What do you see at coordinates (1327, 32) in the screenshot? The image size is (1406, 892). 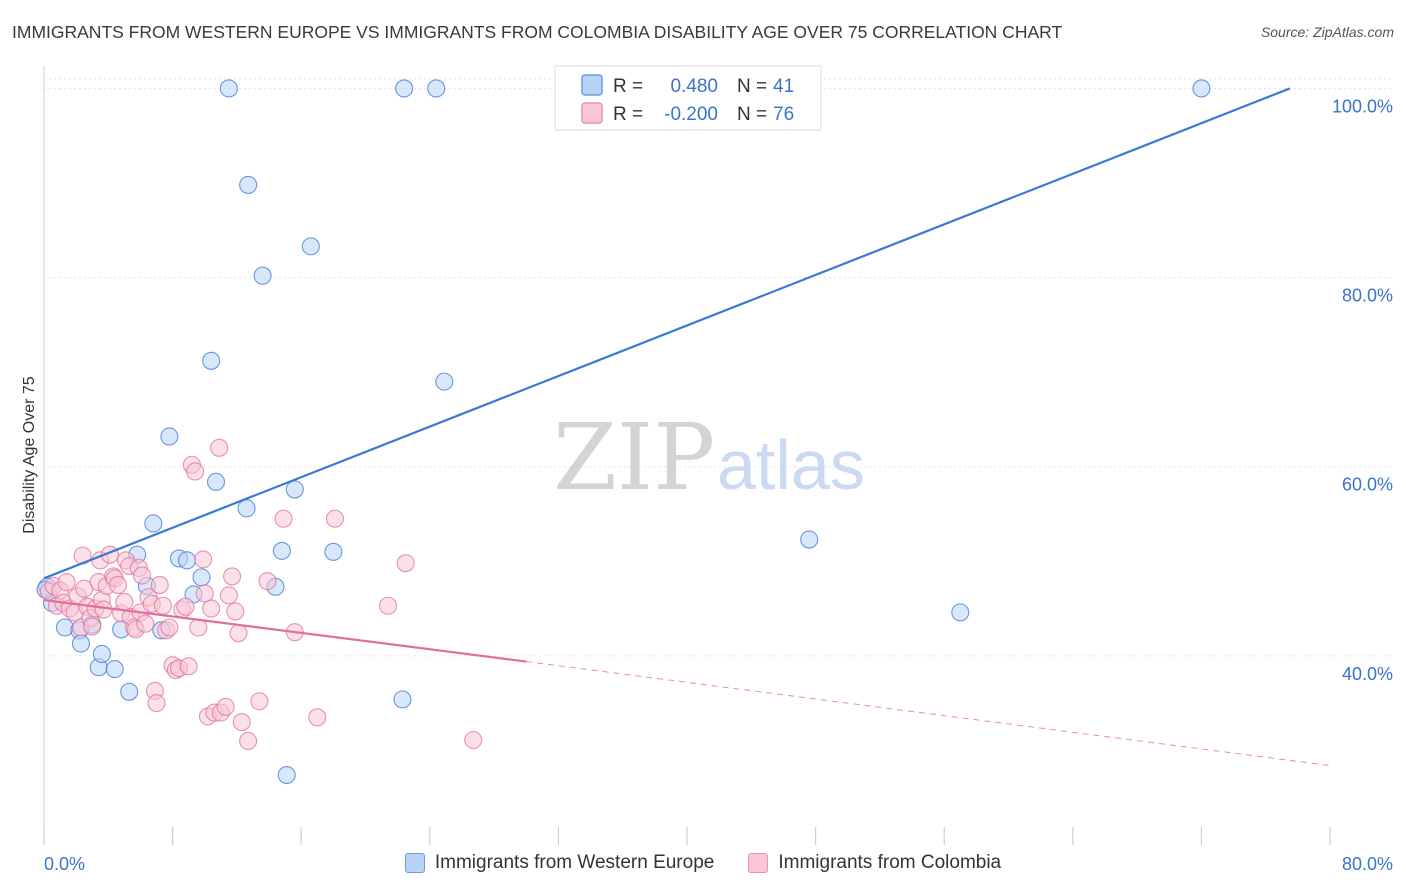 I see `source-credit: Source: ZipAtlas.com` at bounding box center [1327, 32].